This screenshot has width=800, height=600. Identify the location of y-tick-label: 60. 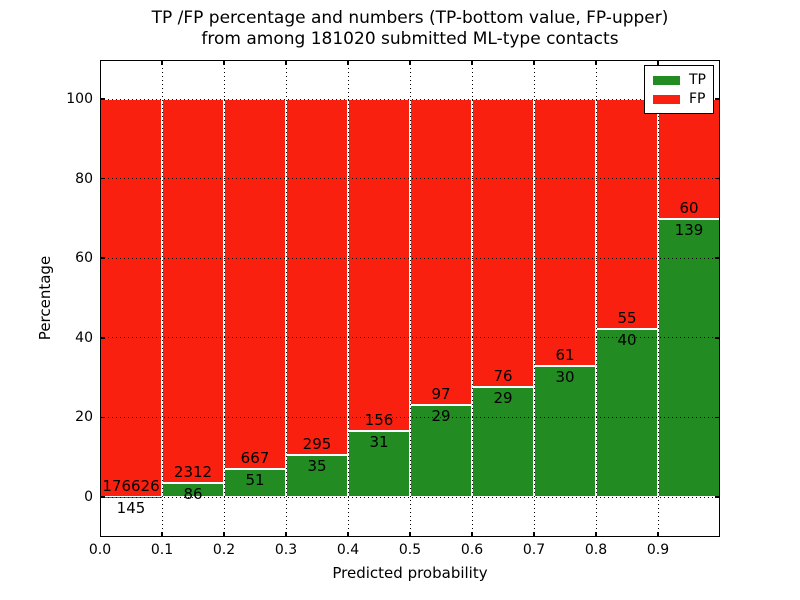
(84, 258).